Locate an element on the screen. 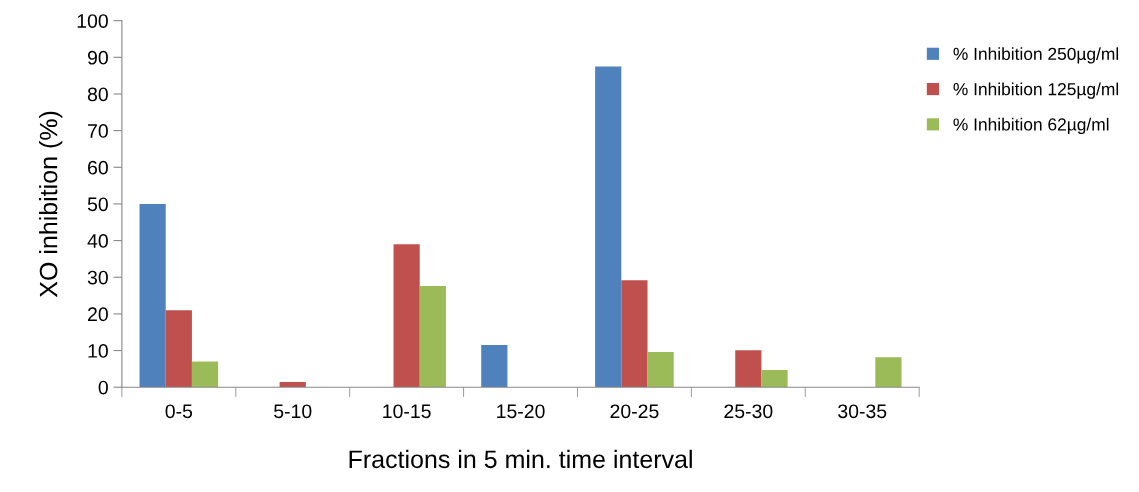 This screenshot has width=1139, height=492. x-tick-label: 20-25 is located at coordinates (634, 411).